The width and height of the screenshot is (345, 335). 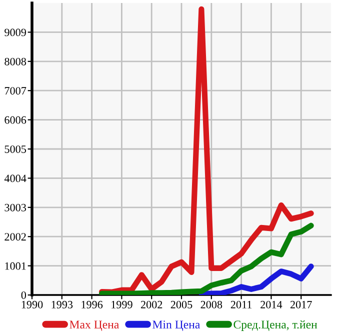 What do you see at coordinates (15, 178) in the screenshot?
I see `y-tick-label: 4004` at bounding box center [15, 178].